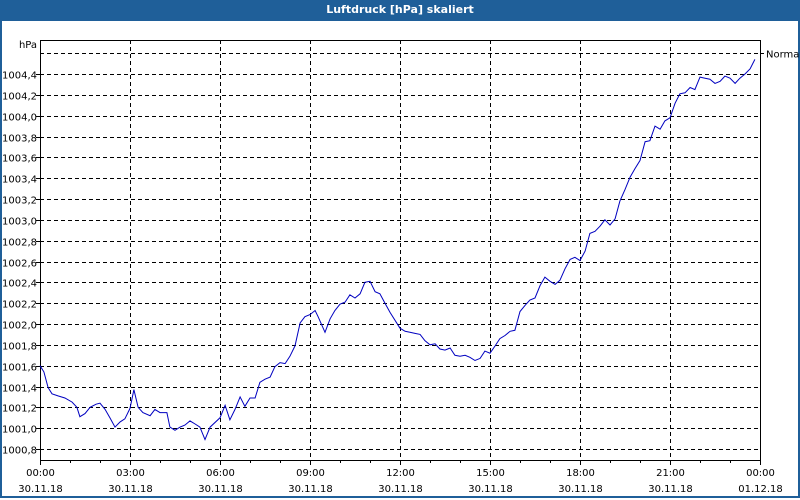  What do you see at coordinates (130, 473) in the screenshot?
I see `x-tick-time: 03:00` at bounding box center [130, 473].